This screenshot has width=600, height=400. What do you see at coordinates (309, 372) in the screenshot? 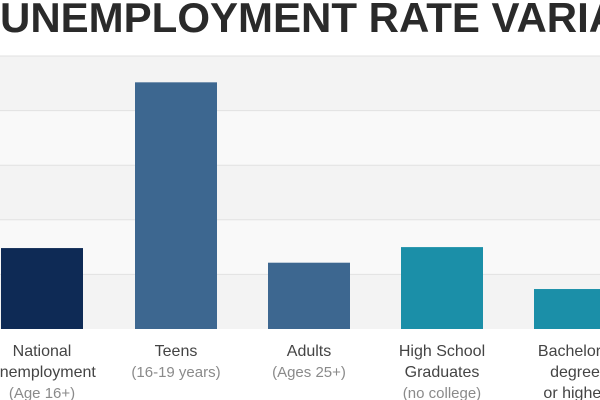
I see `category-label-3-line2: (Ages 25+)` at bounding box center [309, 372].